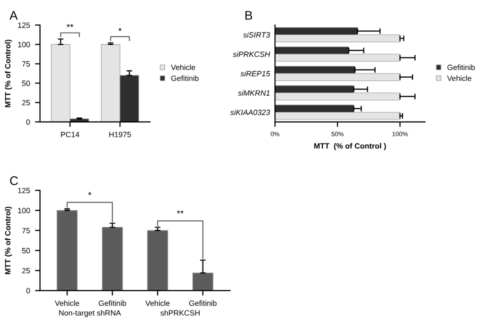  I want to click on chart-title: C, so click(14, 181).